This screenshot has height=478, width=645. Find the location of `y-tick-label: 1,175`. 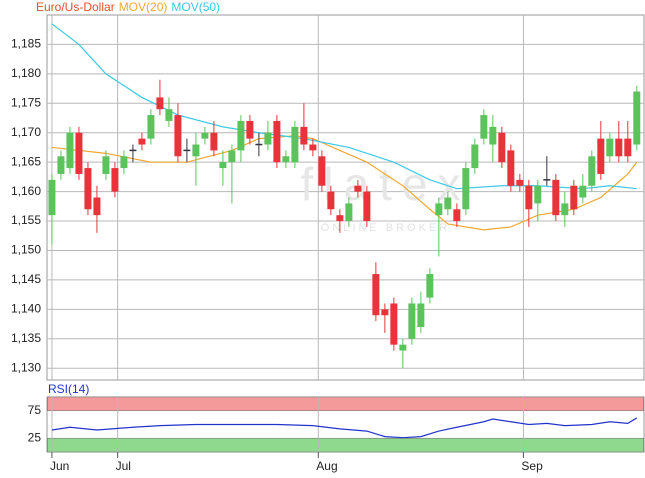

y-tick-label: 1,175 is located at coordinates (26, 102).